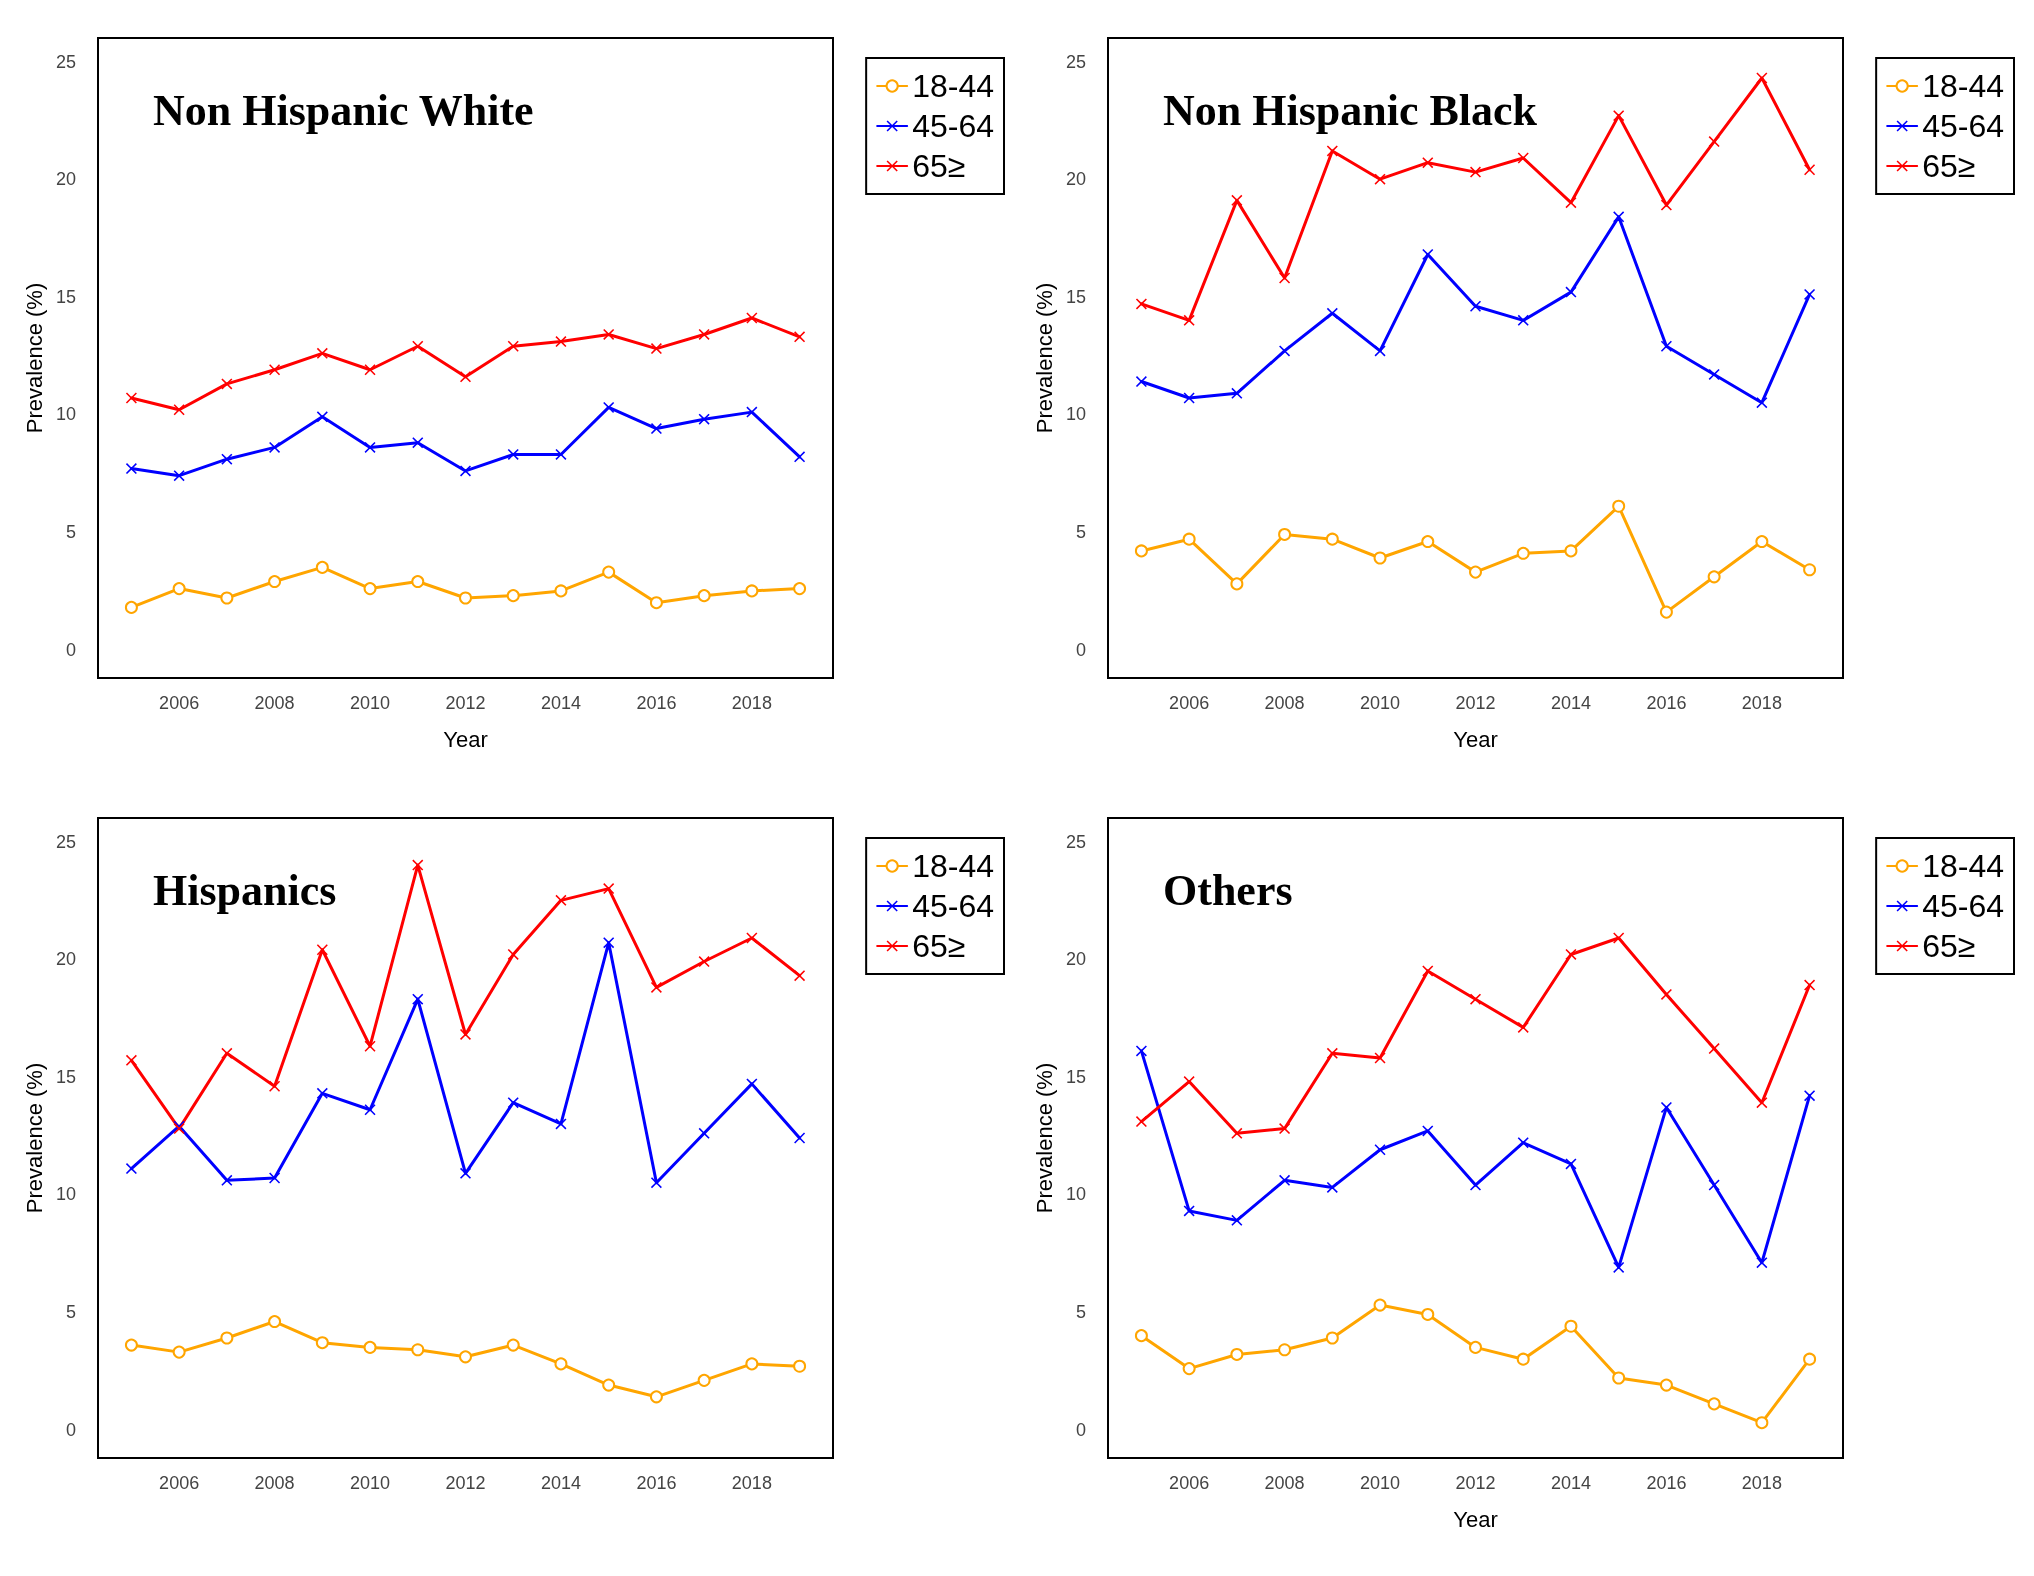 The width and height of the screenshot is (2034, 1576). What do you see at coordinates (1350, 110) in the screenshot?
I see `text: Non Hispanic Black` at bounding box center [1350, 110].